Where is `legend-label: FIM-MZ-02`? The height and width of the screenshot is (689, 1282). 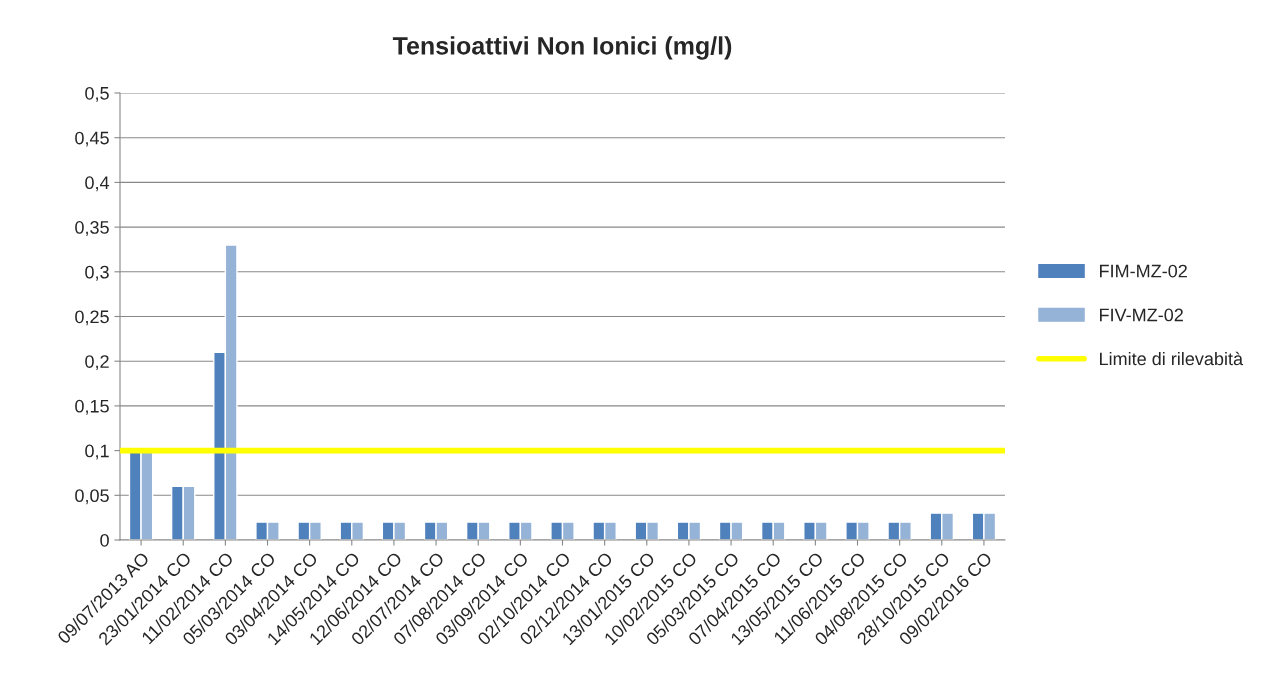 legend-label: FIM-MZ-02 is located at coordinates (1143, 271).